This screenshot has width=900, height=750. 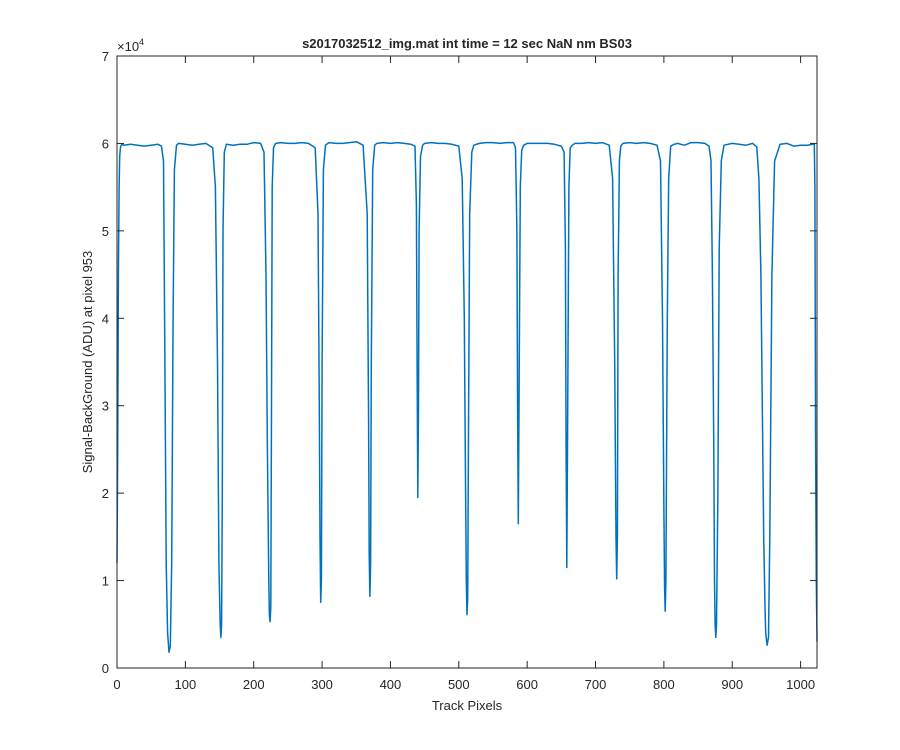 What do you see at coordinates (105, 231) in the screenshot?
I see `y-tick-label: 5` at bounding box center [105, 231].